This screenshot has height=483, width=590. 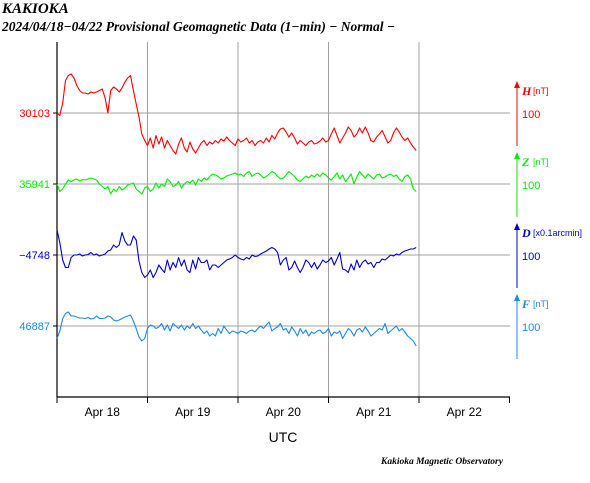 What do you see at coordinates (517, 297) in the screenshot?
I see `scale-arrow-f` at bounding box center [517, 297].